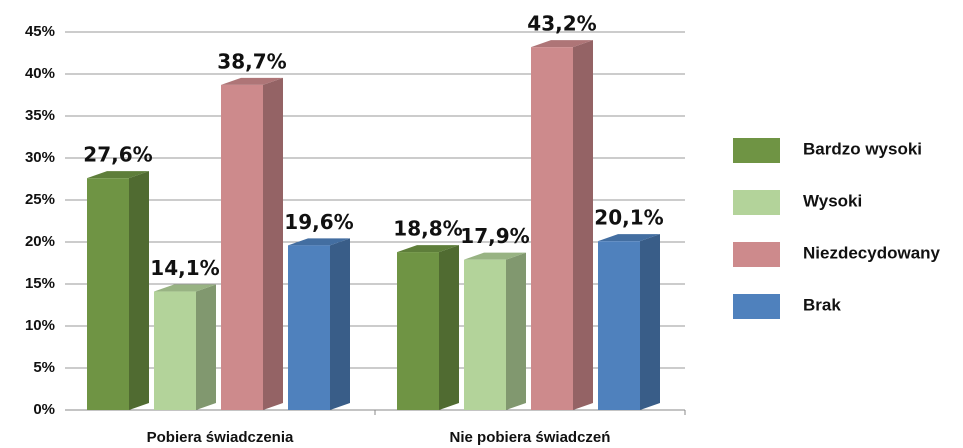 The height and width of the screenshot is (448, 963). I want to click on y-tick-label: 40%, so click(40, 73).